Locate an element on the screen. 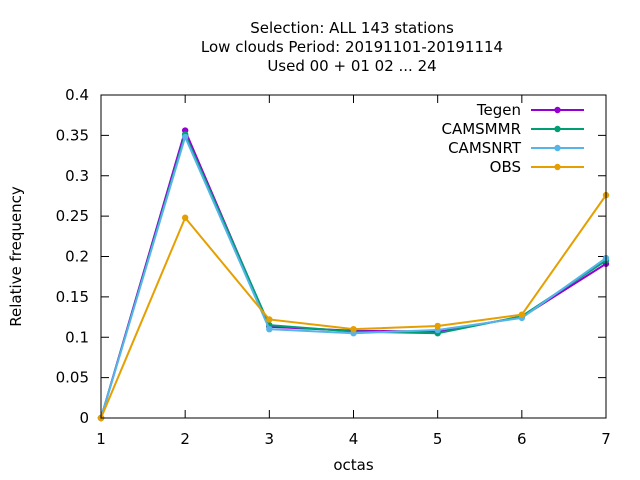 This screenshot has width=640, height=480. legend-label: Tegen is located at coordinates (498, 110).